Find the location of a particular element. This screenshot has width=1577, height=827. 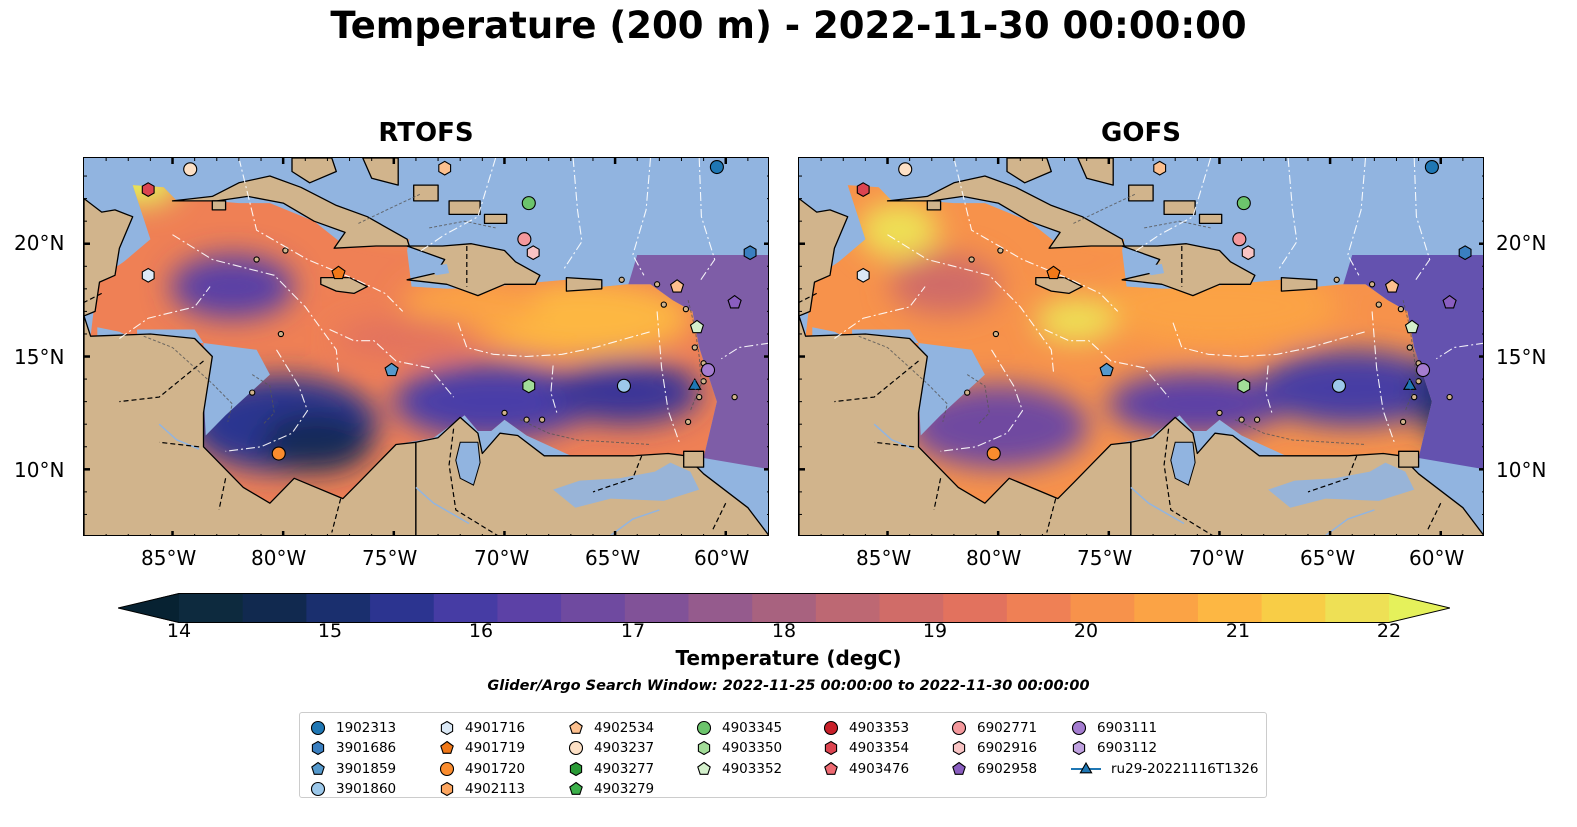

x-tick-label: 75°W is located at coordinates (1105, 558).